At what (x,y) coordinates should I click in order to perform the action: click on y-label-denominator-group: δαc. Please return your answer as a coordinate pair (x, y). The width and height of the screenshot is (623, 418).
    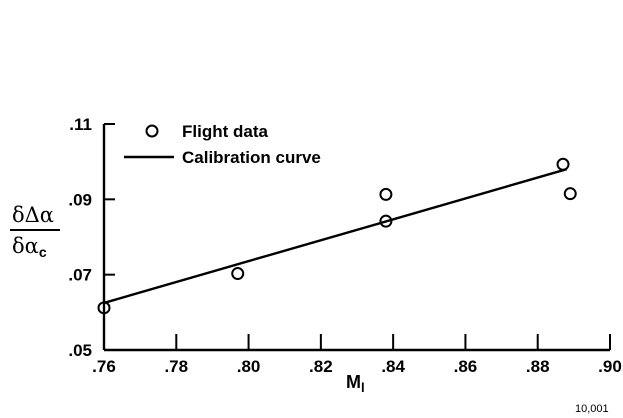
    Looking at the image, I should click on (29, 247).